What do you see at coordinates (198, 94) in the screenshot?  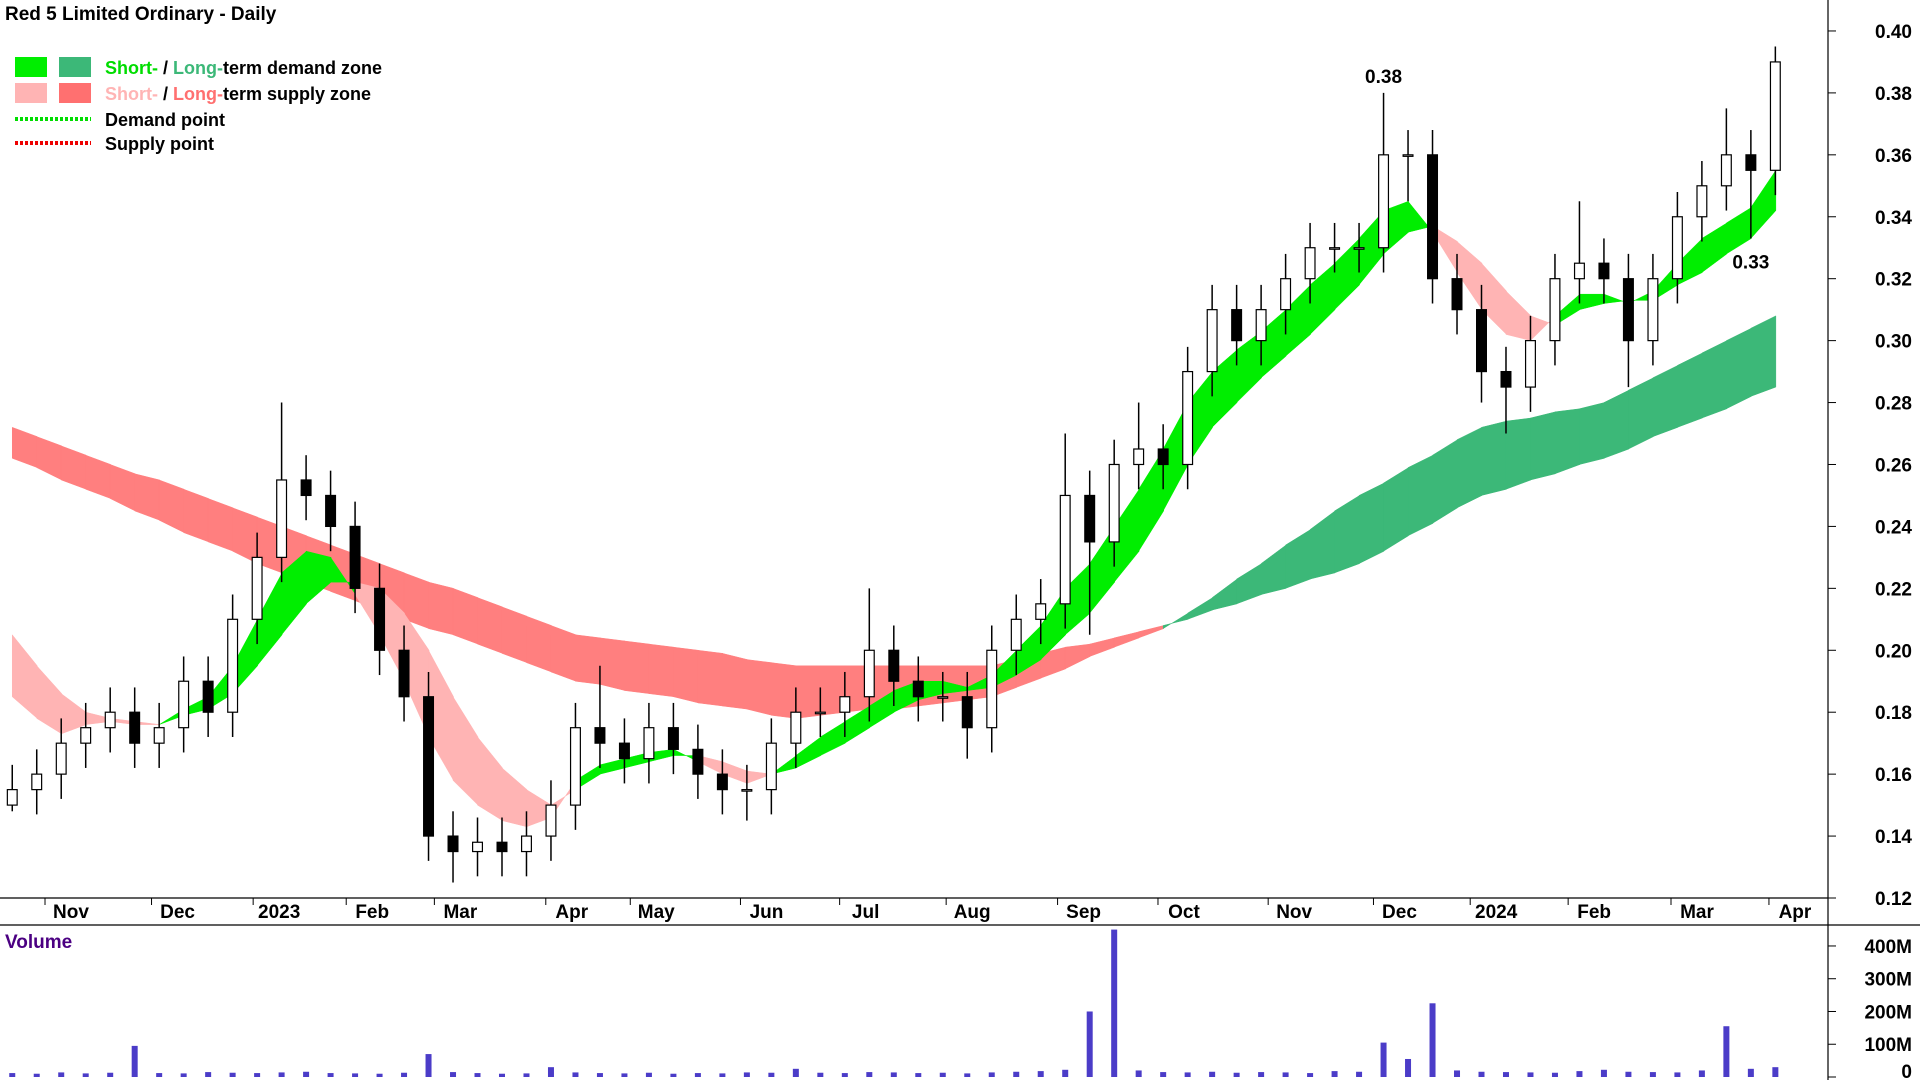 I see `legend-text: Long-` at bounding box center [198, 94].